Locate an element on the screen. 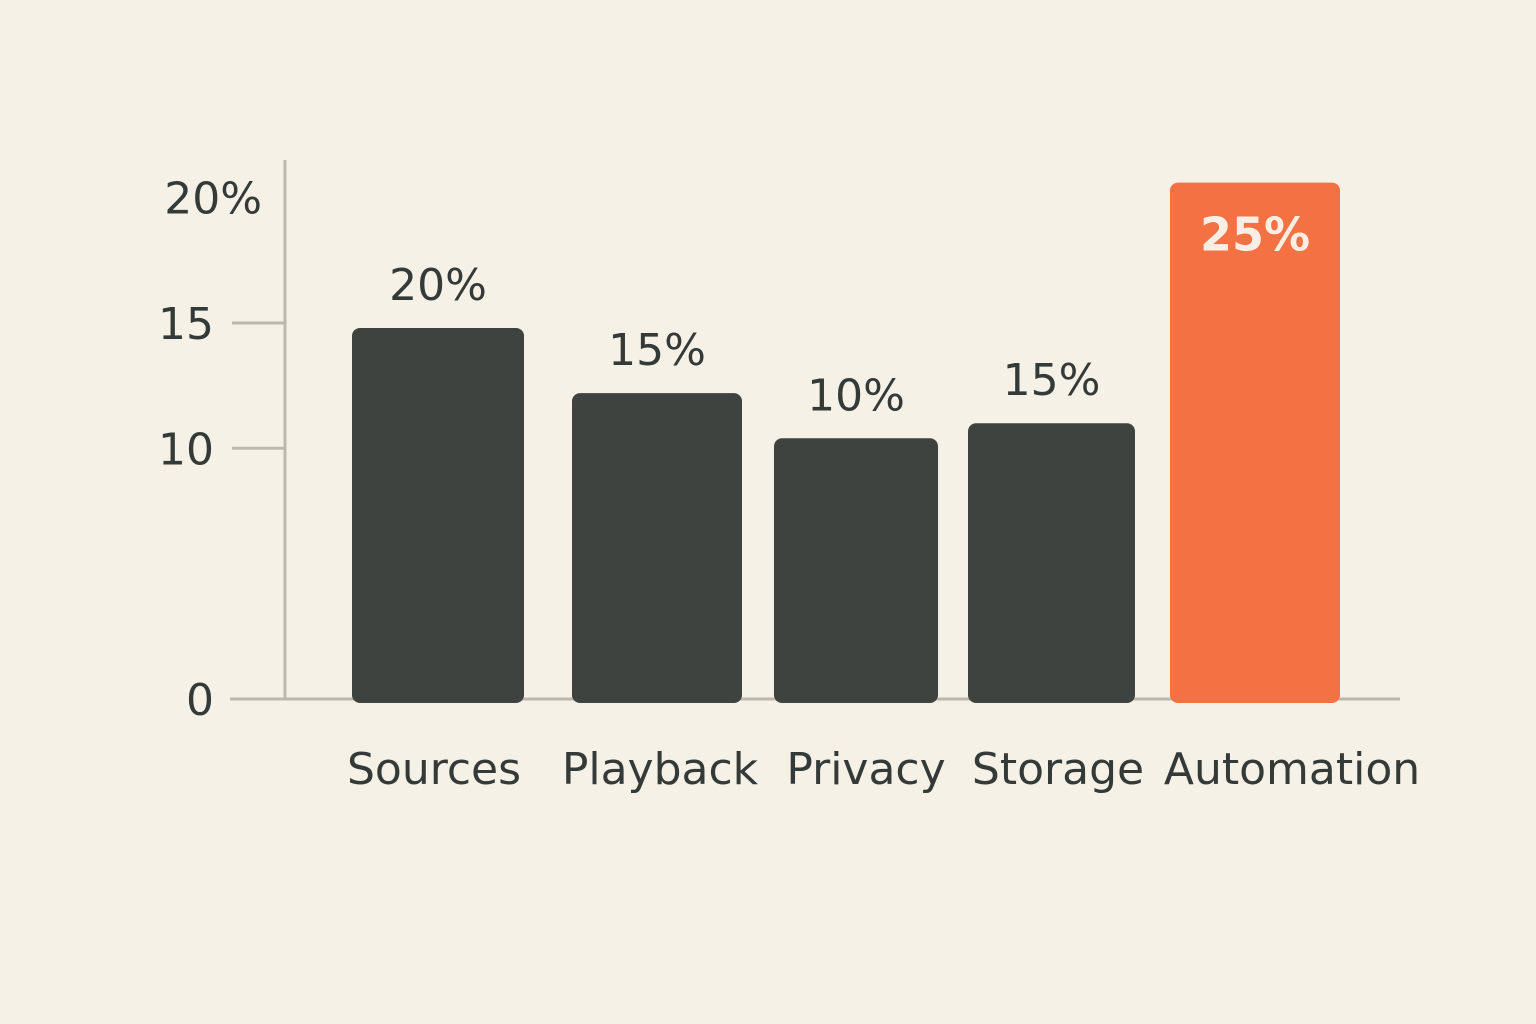 The width and height of the screenshot is (1536, 1024). bar-privacy is located at coordinates (856, 570).